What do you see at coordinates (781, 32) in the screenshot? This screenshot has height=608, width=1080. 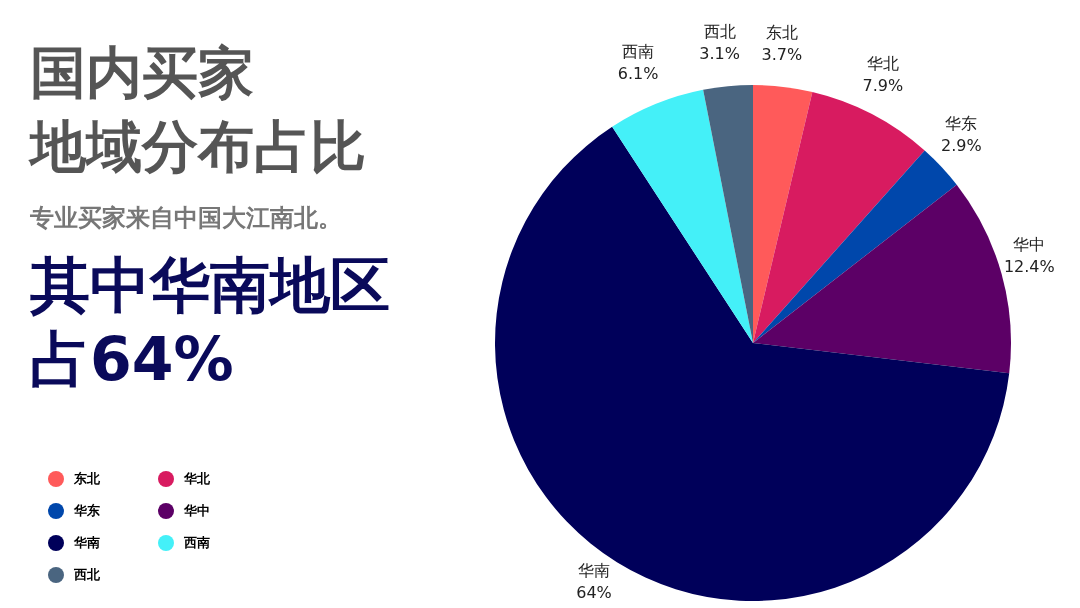 I see `slice-label: 东北` at bounding box center [781, 32].